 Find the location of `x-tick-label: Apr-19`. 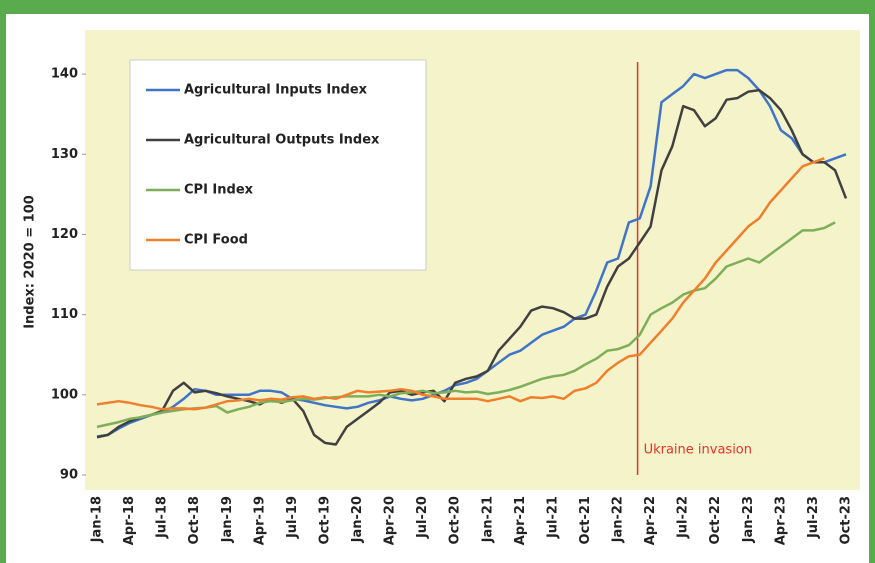

x-tick-label: Apr-19 is located at coordinates (259, 520).